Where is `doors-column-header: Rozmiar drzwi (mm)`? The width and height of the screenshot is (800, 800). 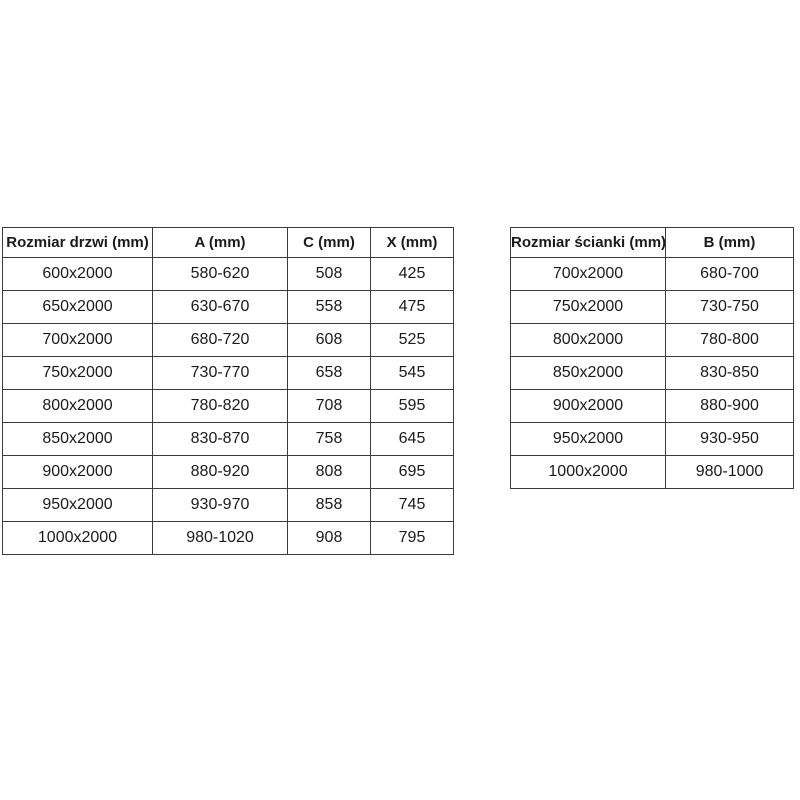 doors-column-header: Rozmiar drzwi (mm) is located at coordinates (77, 242).